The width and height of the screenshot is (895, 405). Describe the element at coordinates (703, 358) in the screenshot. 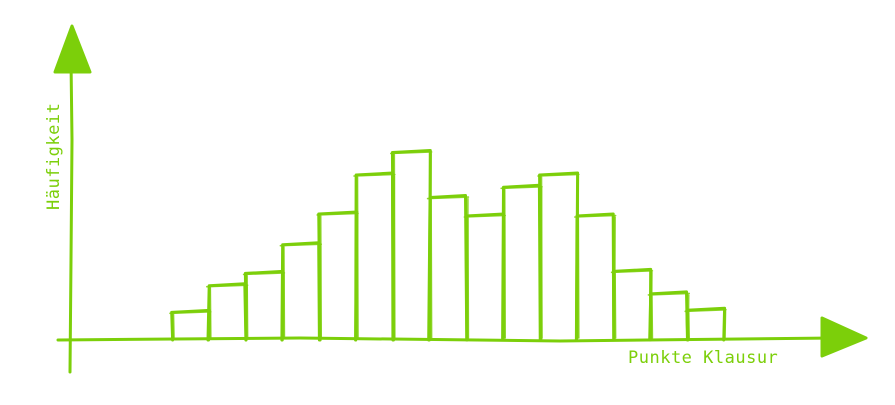

I see `x-axis-label: Punkte Klausur` at that location.